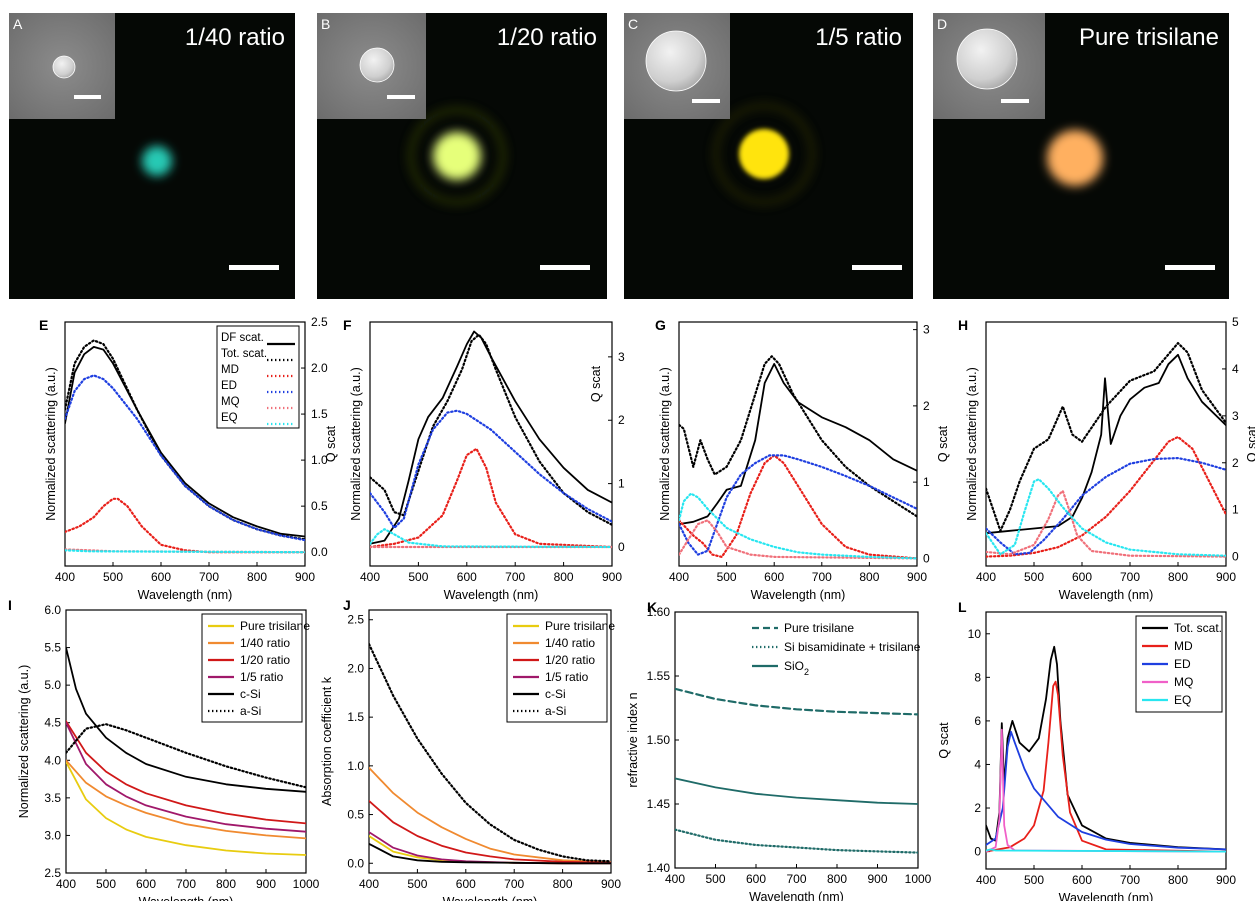  What do you see at coordinates (1149, 37) in the screenshot?
I see `panel-title: Pure trisilane` at bounding box center [1149, 37].